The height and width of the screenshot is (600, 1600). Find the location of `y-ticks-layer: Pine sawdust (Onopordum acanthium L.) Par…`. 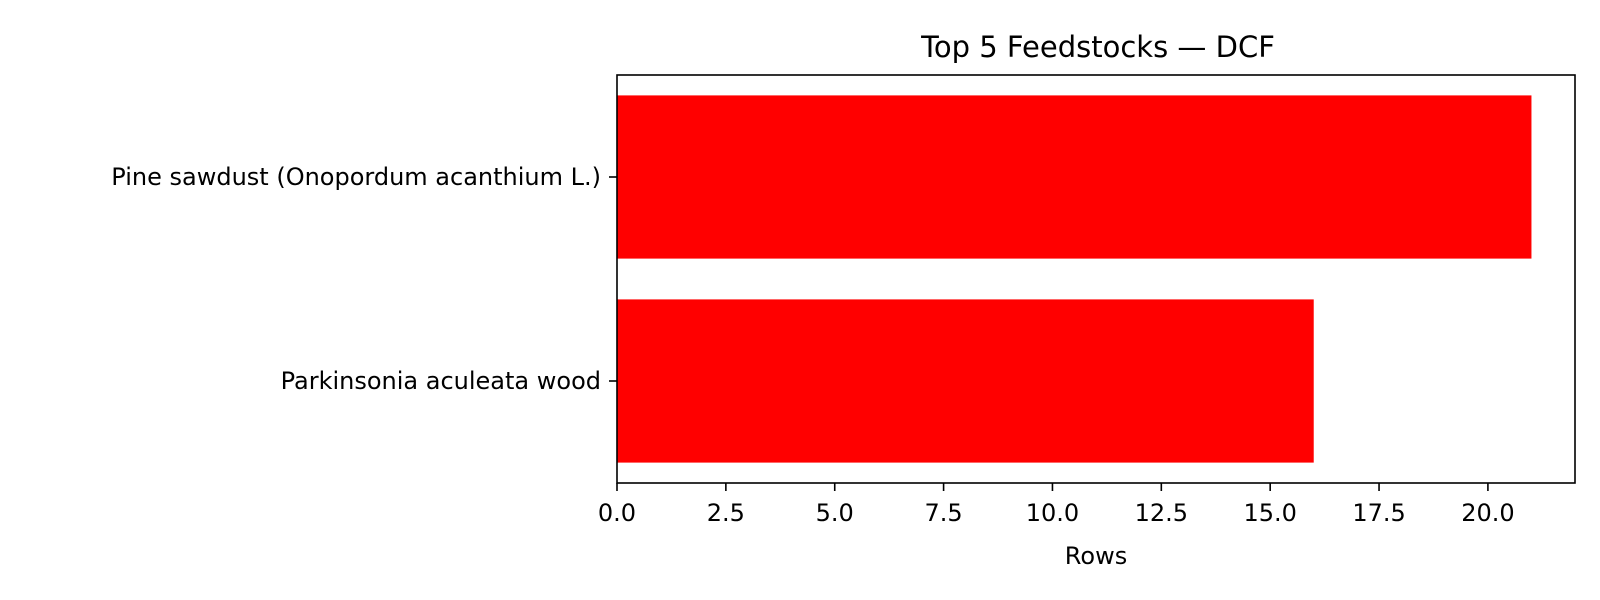

y-ticks-layer: Pine sawdust (Onopordum acanthium L.) Par… is located at coordinates (364, 279).